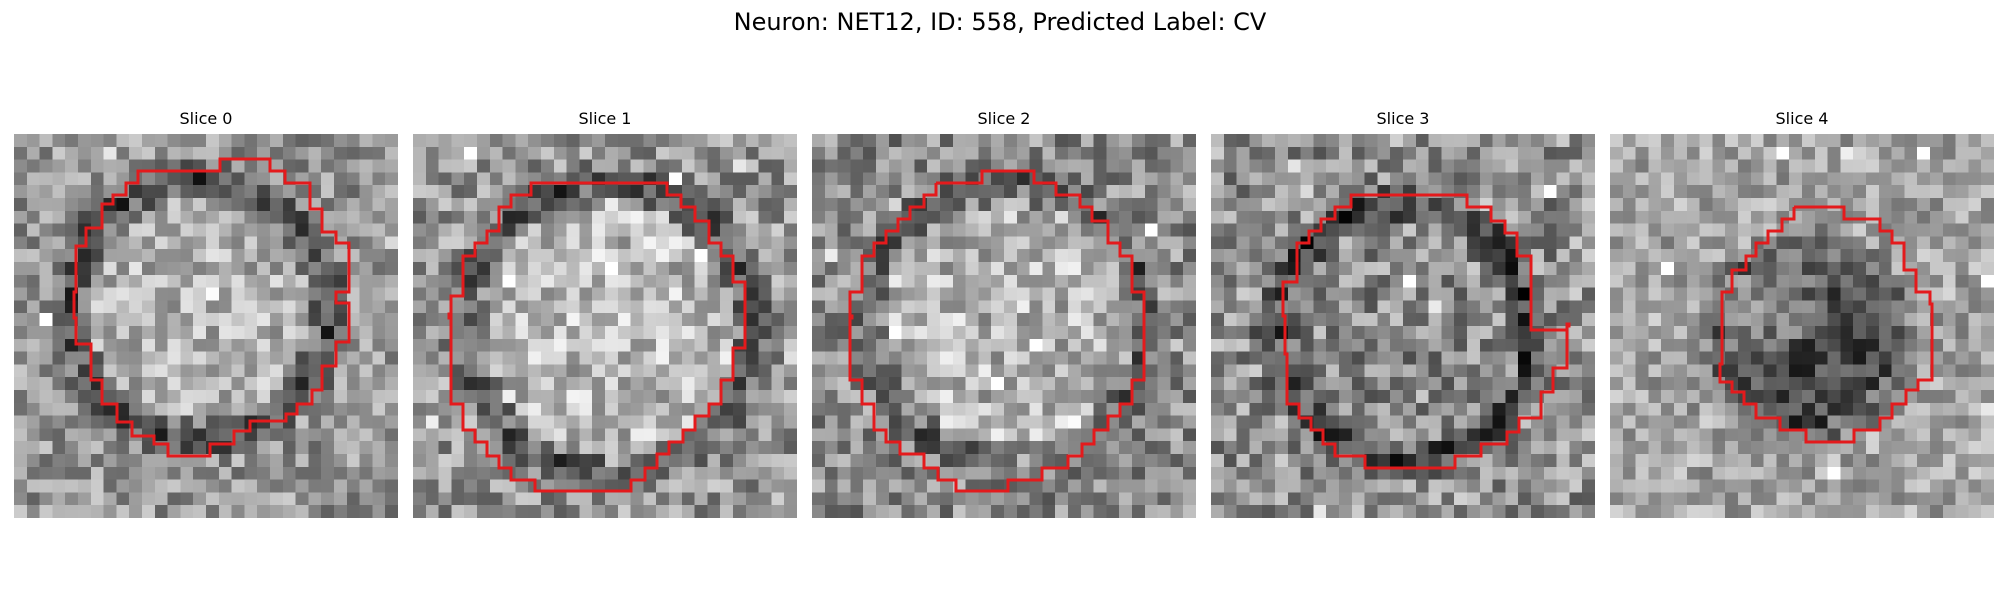 Image resolution: width=2000 pixels, height=600 pixels. What do you see at coordinates (605, 118) in the screenshot?
I see `panel-title-slice-1: Slice 1` at bounding box center [605, 118].